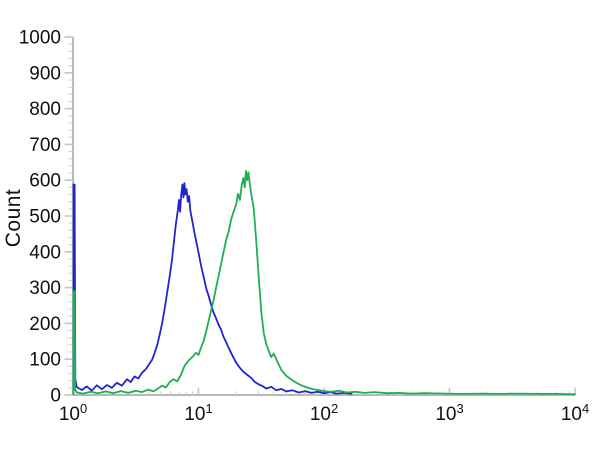 This screenshot has height=450, width=600. I want to click on y-tick-label: 400, so click(45, 252).